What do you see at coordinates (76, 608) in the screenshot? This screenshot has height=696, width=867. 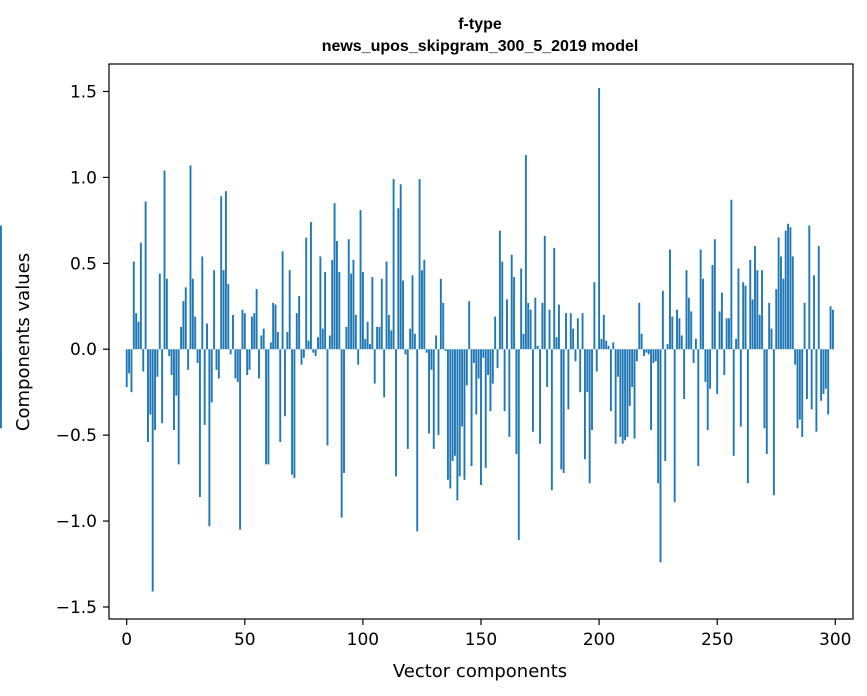 I see `y-tick-label: −1.5` at bounding box center [76, 608].